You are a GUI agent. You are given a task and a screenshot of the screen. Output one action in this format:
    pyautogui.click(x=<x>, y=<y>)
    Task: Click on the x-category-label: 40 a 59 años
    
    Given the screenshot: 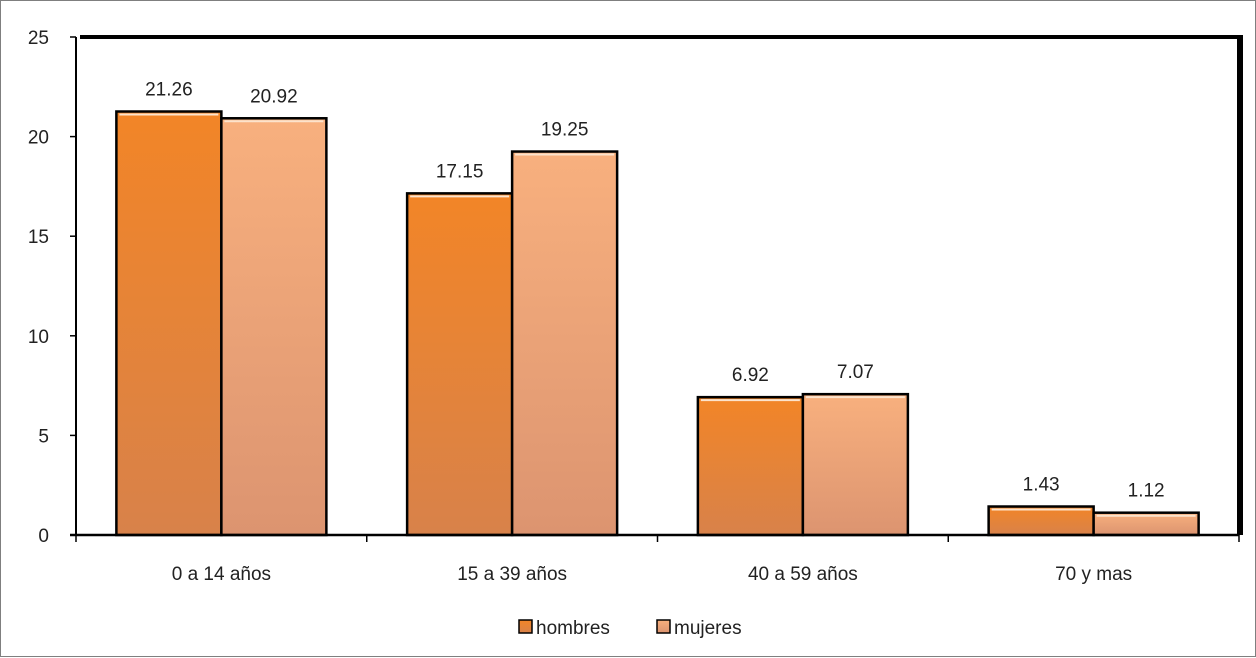 What is the action you would take?
    pyautogui.click(x=803, y=574)
    